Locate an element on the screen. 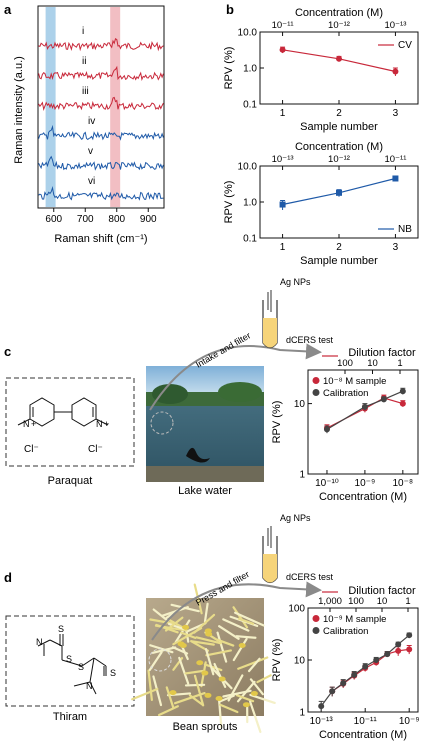 The image size is (436, 748). bean-sprouts-label: Bean sprouts is located at coordinates (205, 727).